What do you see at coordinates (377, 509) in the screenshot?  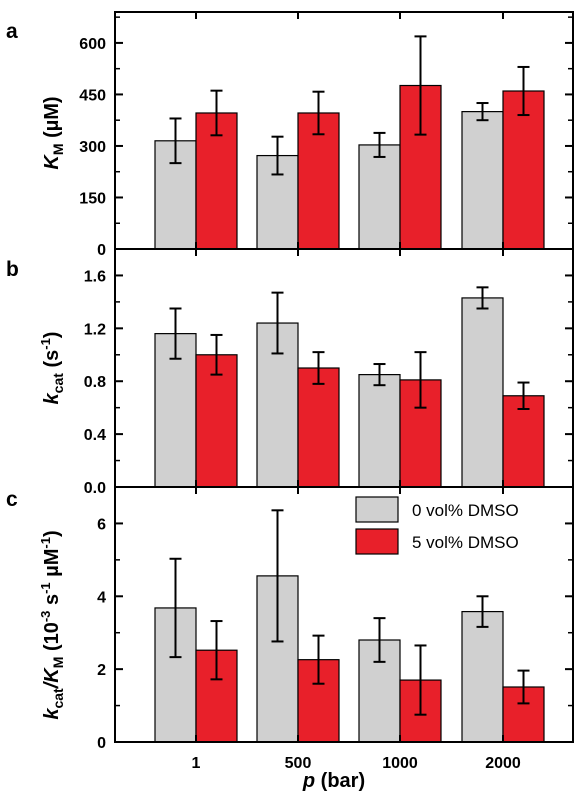 I see `legend-swatch-0-vol-dmso` at bounding box center [377, 509].